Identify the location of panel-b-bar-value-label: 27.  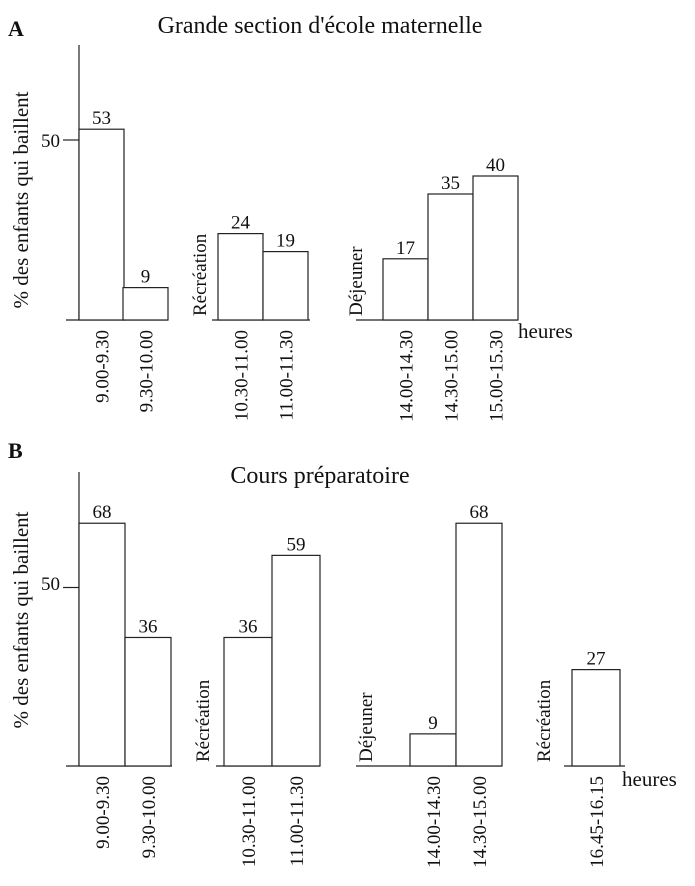
(596, 659).